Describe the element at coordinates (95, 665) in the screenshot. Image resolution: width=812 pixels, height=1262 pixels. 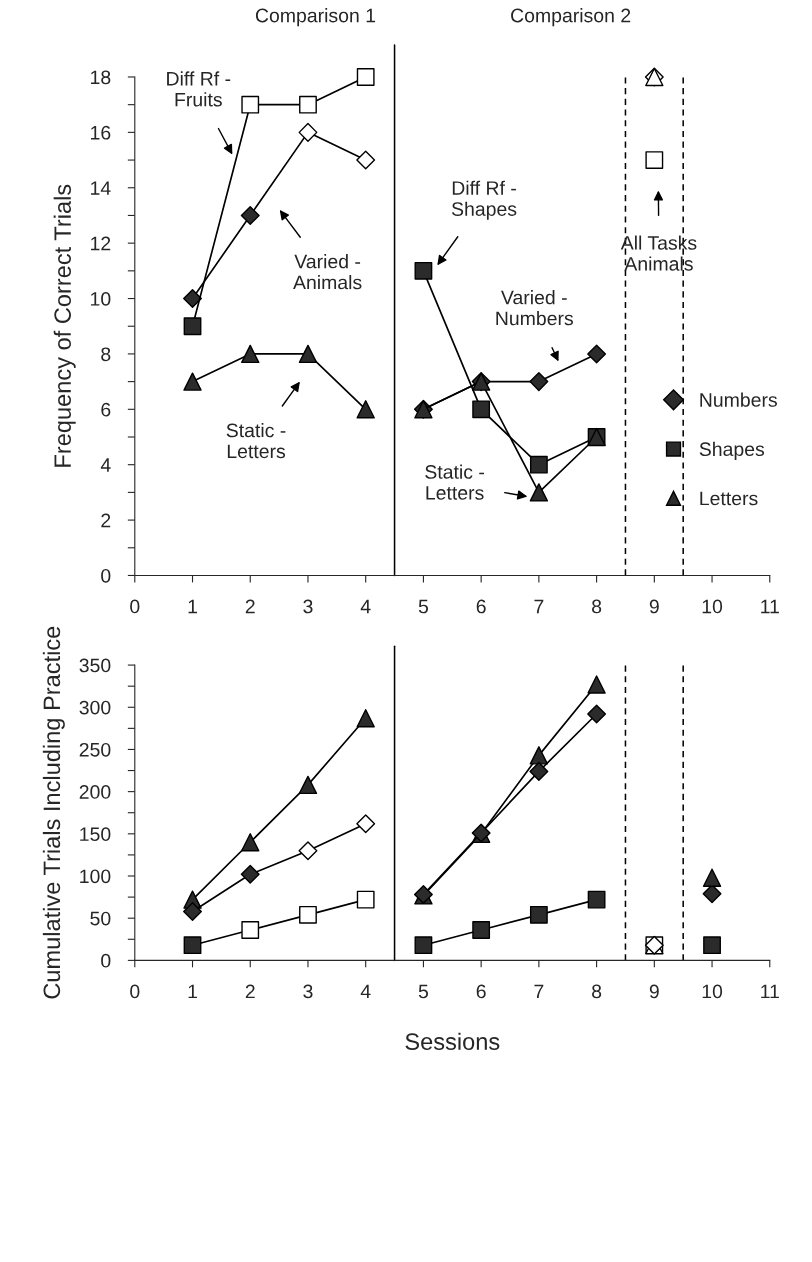
I see `y-tick-label: 350` at that location.